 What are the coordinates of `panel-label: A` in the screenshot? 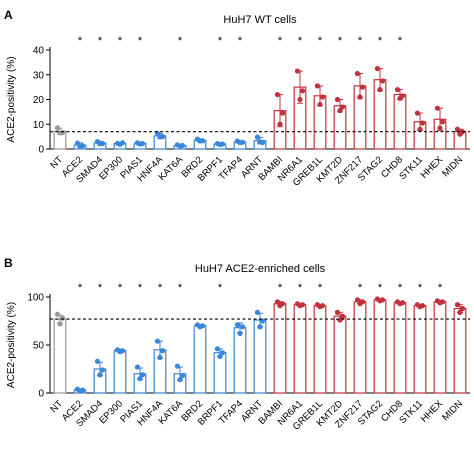 It's located at (8, 15).